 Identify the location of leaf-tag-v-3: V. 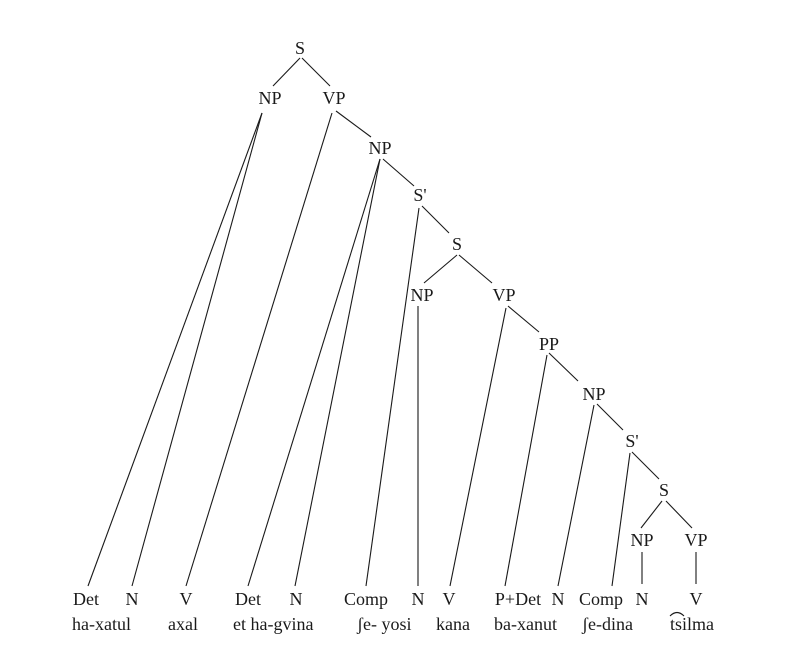
(696, 599).